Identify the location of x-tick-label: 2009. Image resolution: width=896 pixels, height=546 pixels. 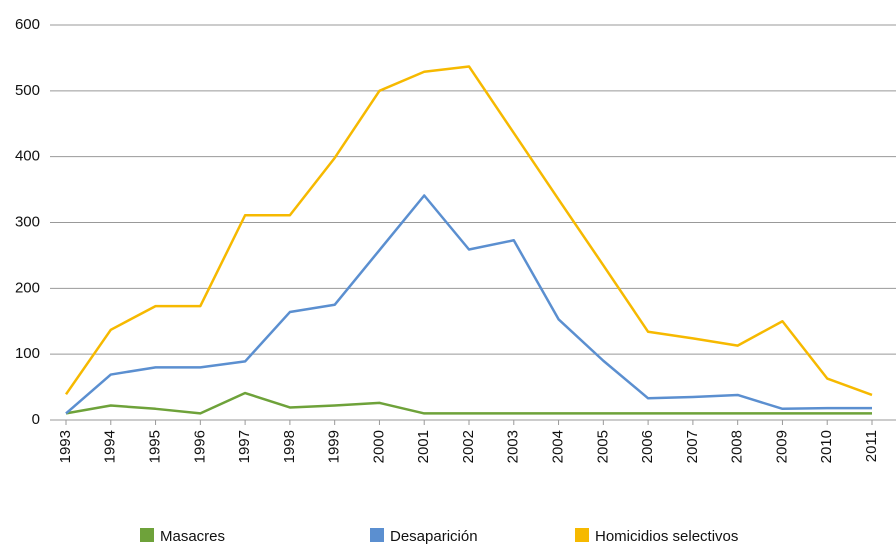
(781, 446).